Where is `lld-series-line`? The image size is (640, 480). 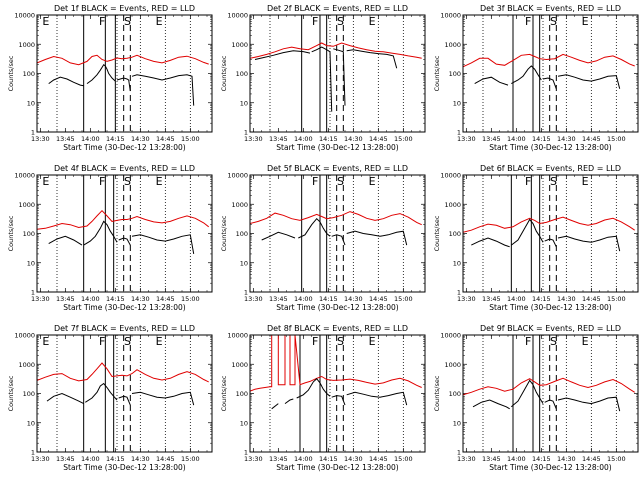 lld-series-line is located at coordinates (549, 60).